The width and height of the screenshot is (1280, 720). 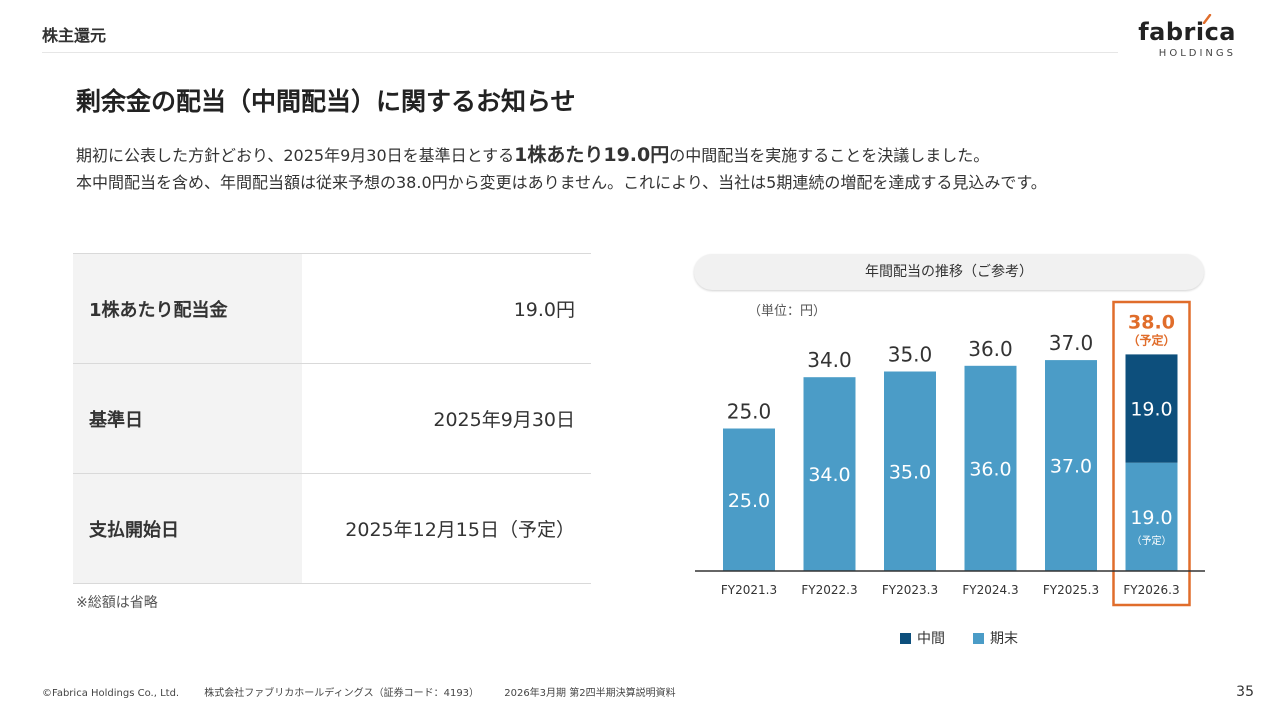 I want to click on page-number: 35, so click(x=1245, y=692).